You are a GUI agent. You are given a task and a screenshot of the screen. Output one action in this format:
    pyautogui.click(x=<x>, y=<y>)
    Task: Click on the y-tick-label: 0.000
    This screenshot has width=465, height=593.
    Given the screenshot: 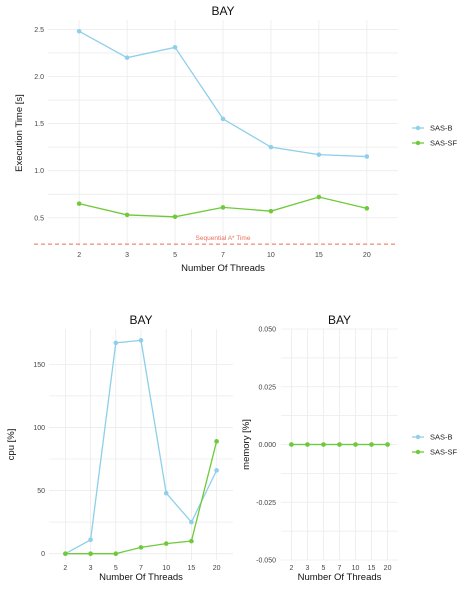 What is the action you would take?
    pyautogui.click(x=267, y=445)
    